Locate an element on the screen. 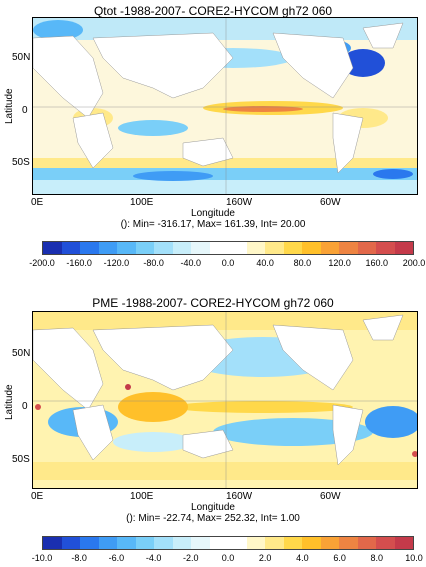 The width and height of the screenshot is (426, 567). colorbar-tick-label: 160.0 is located at coordinates (377, 263).